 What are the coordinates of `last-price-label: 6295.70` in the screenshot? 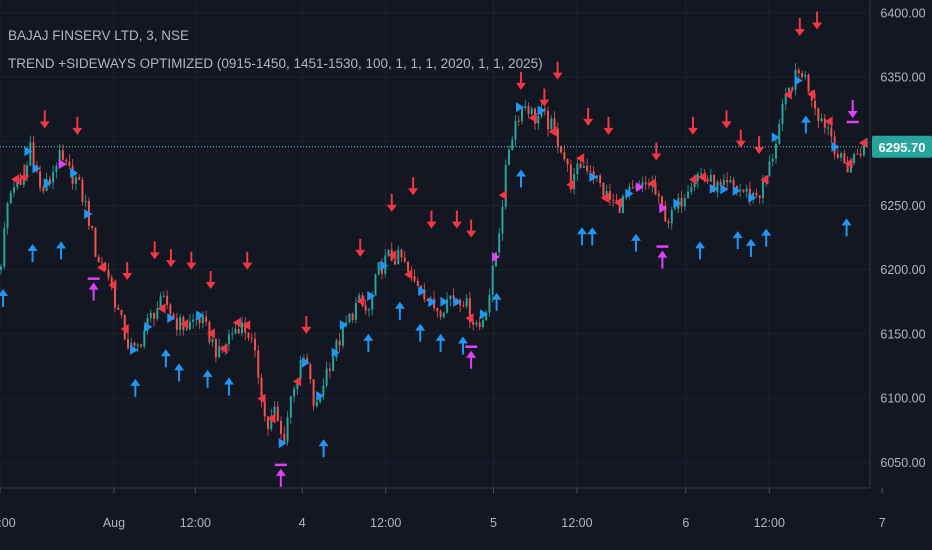 It's located at (902, 147).